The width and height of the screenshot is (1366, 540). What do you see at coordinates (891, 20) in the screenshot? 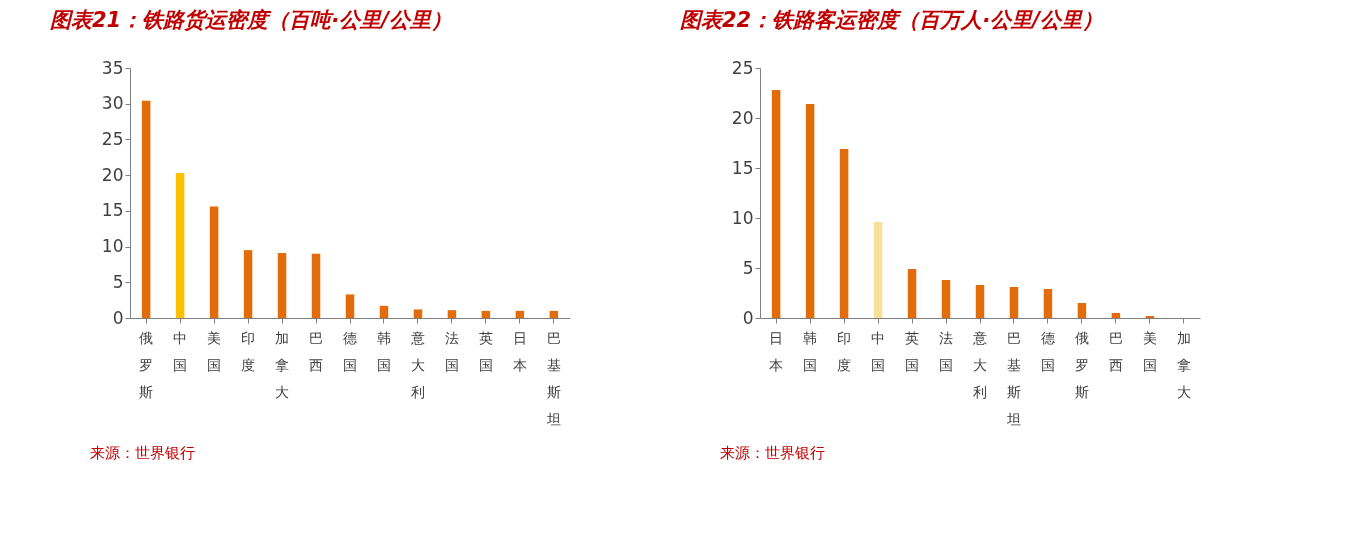
I see `chart-title: 图表22：铁路客运密度（百万人·公里/公里）` at bounding box center [891, 20].